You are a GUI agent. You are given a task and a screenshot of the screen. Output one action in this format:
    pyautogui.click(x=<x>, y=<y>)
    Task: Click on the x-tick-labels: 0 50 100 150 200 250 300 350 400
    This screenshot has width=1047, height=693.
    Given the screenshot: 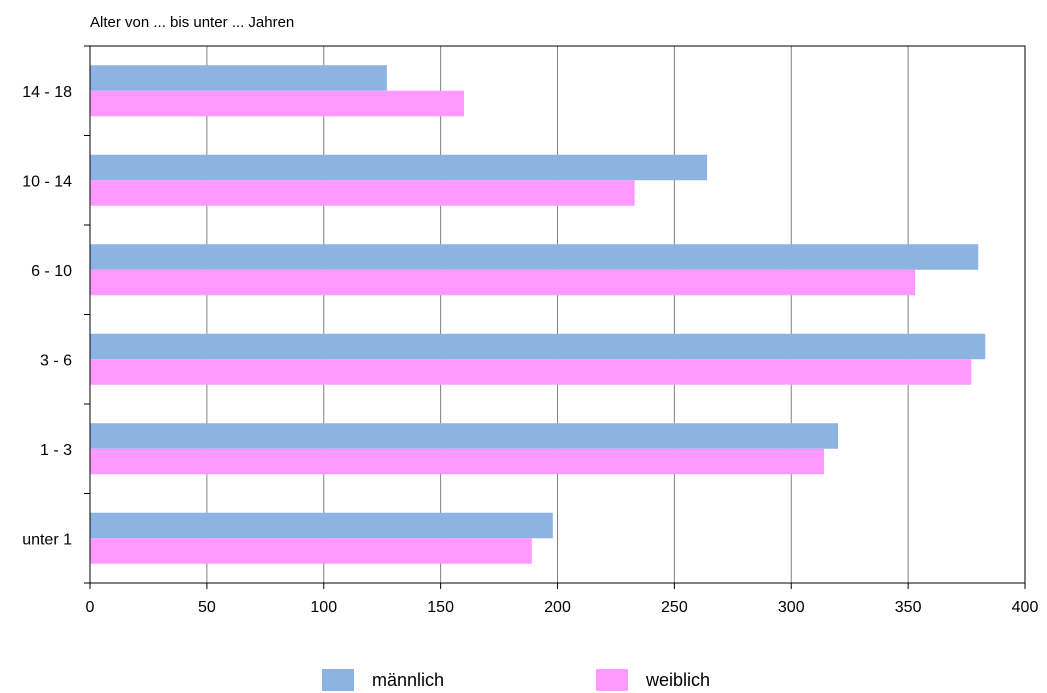 What is the action you would take?
    pyautogui.click(x=562, y=607)
    